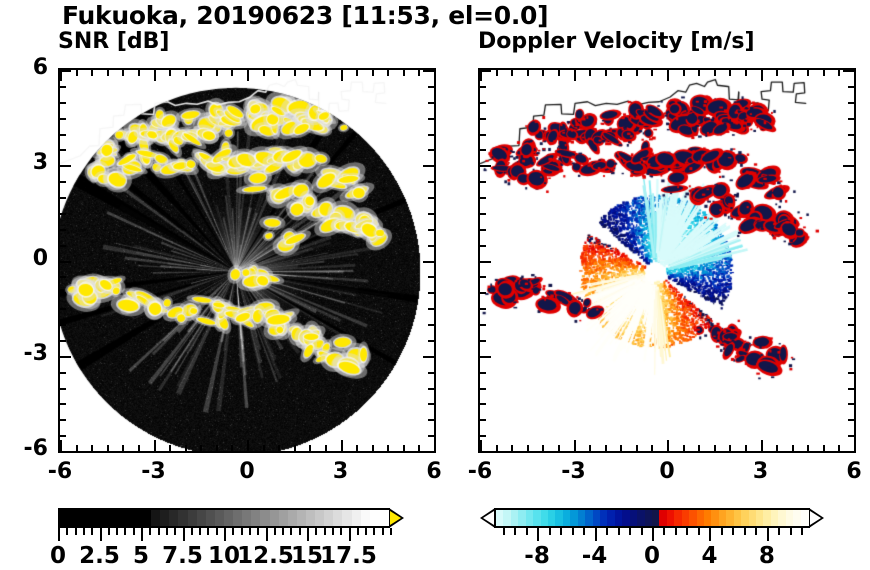 The image size is (870, 570). I want to click on snr-ytick-1: 3, so click(40, 163).